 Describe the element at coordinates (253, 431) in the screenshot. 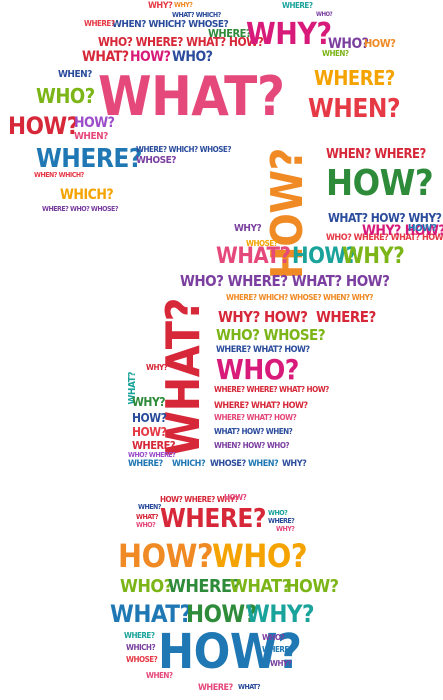

I see `cloud-word: WHAT? HOW? WHEN?` at that location.